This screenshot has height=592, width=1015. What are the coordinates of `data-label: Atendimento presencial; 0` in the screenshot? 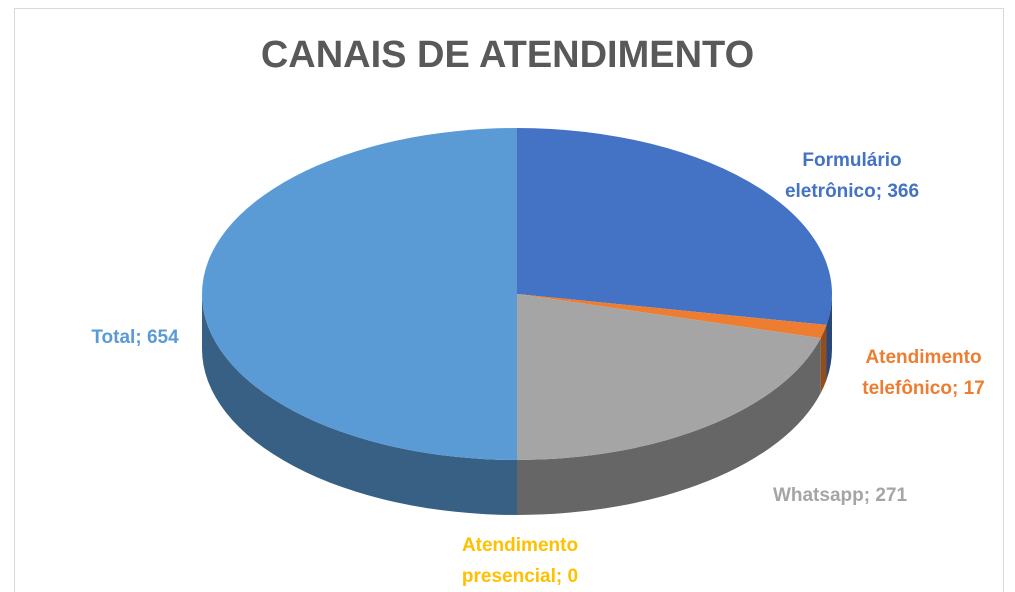 It's located at (520, 561).